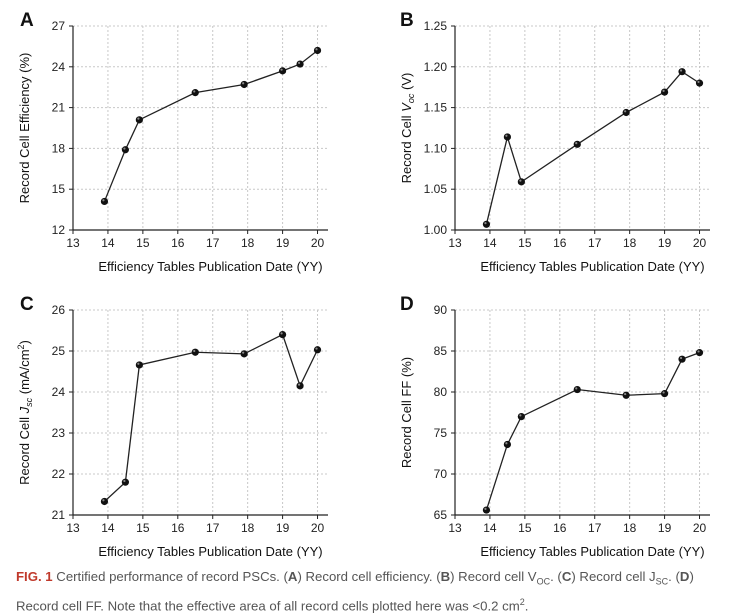 The image size is (729, 616). Describe the element at coordinates (59, 189) in the screenshot. I see `y-tick-label: 15` at that location.